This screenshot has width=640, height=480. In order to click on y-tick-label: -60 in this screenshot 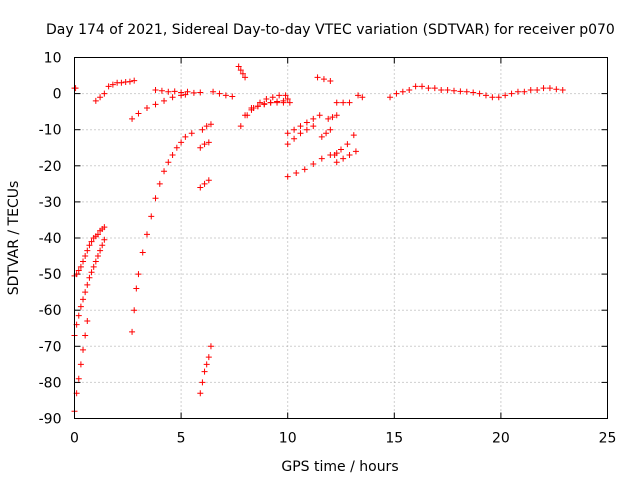, I will do `click(50, 311)`.